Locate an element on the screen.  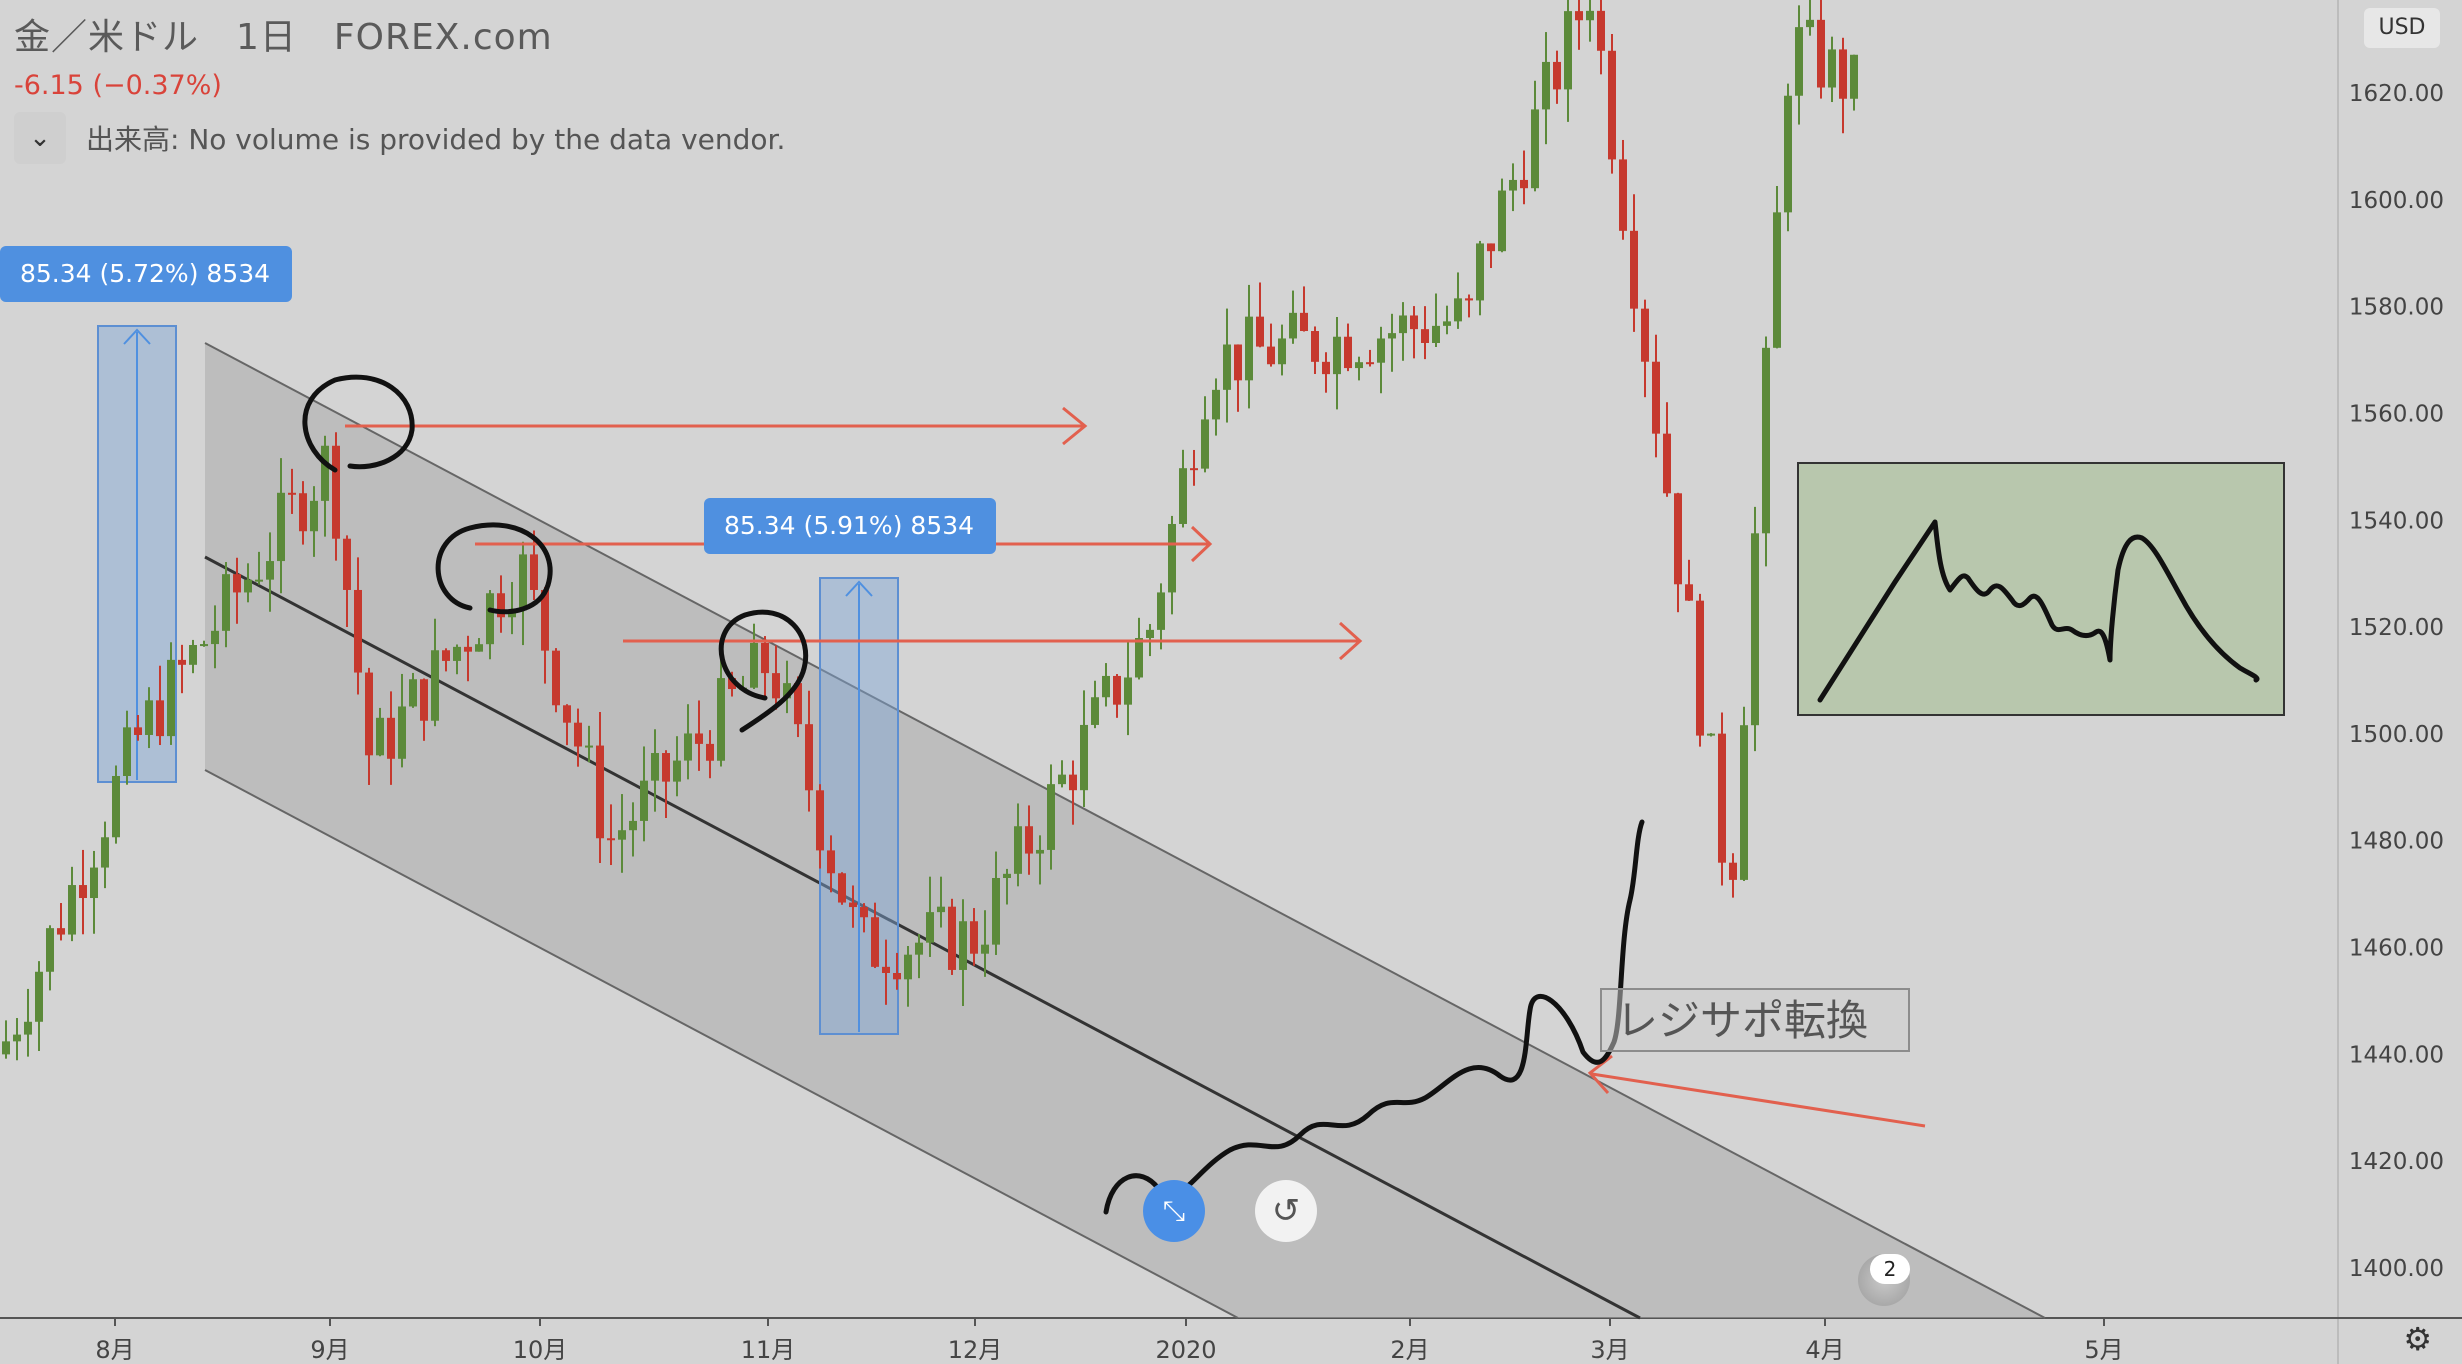
currency-badge: USD is located at coordinates (2402, 28).